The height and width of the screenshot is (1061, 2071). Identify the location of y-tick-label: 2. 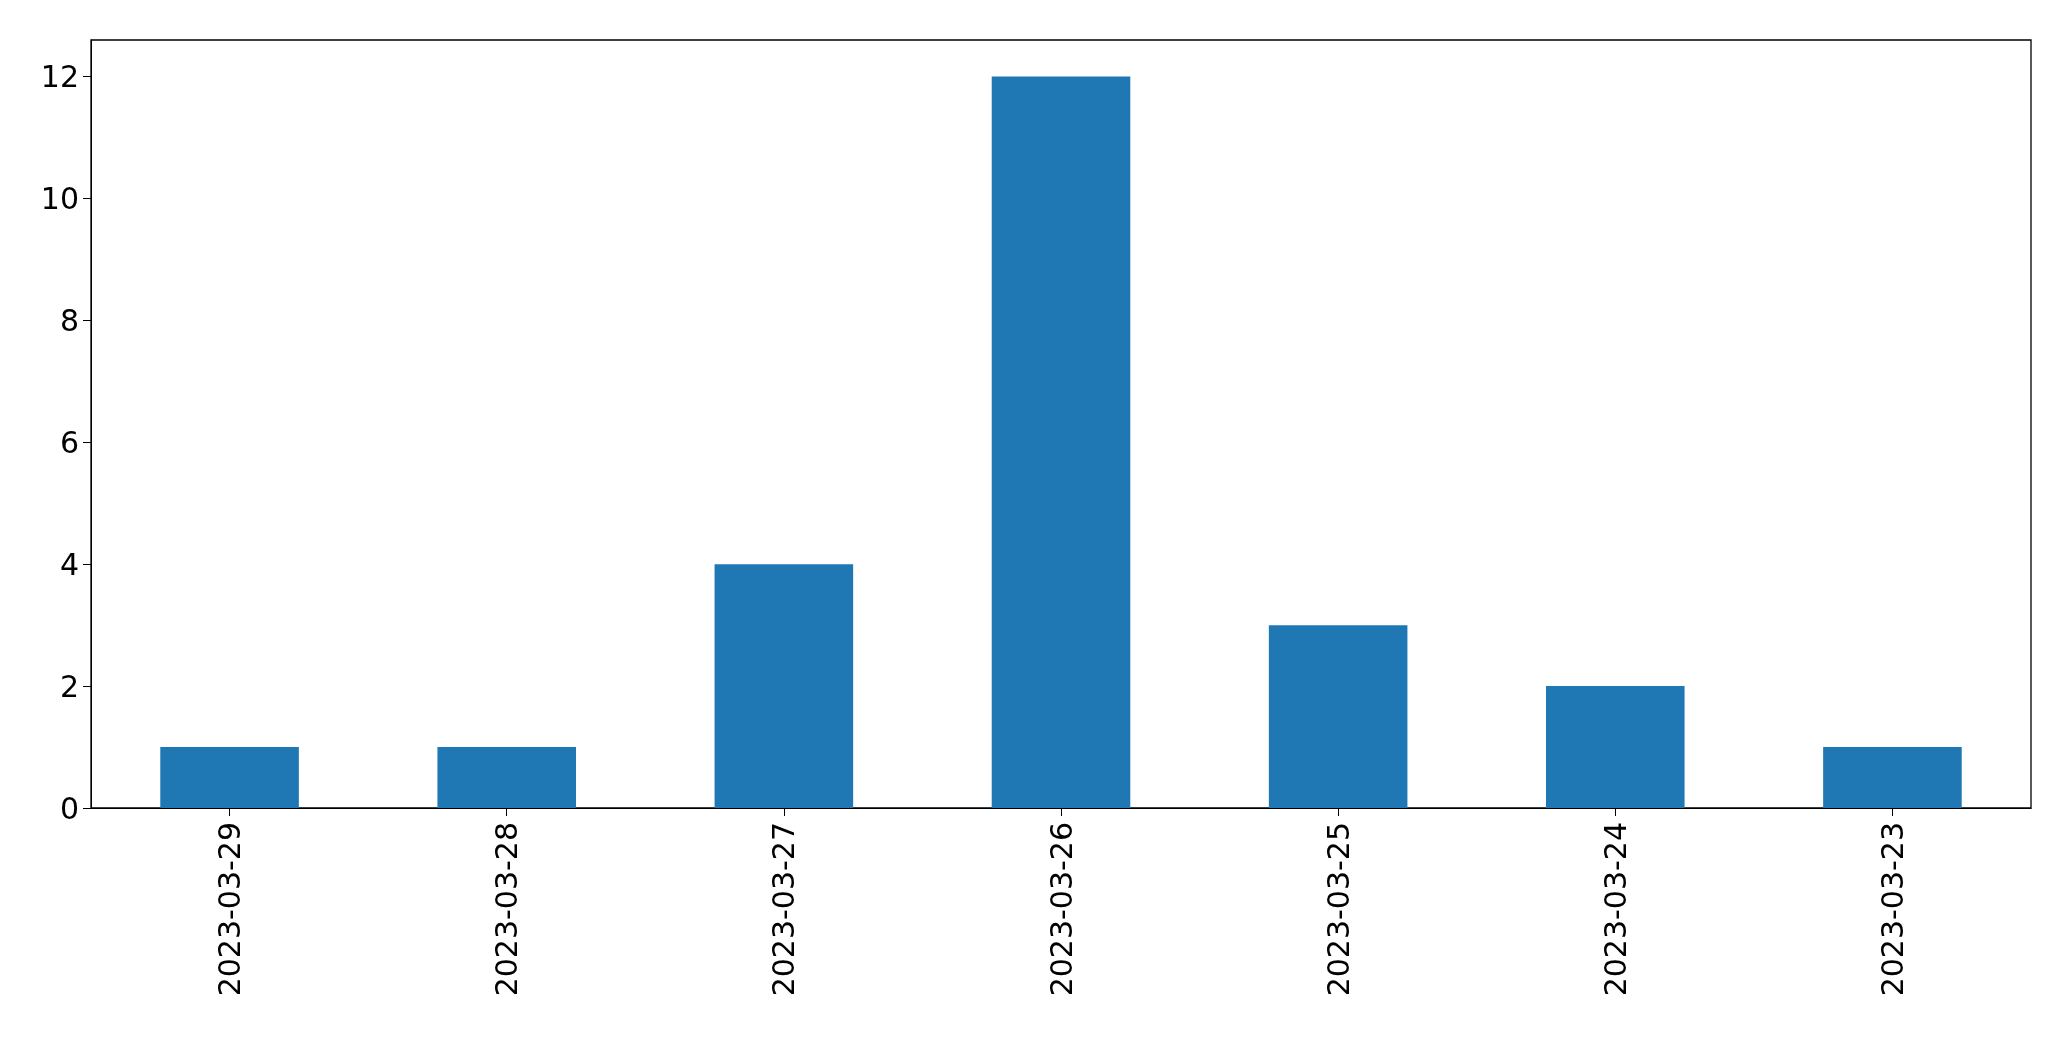
(69, 686).